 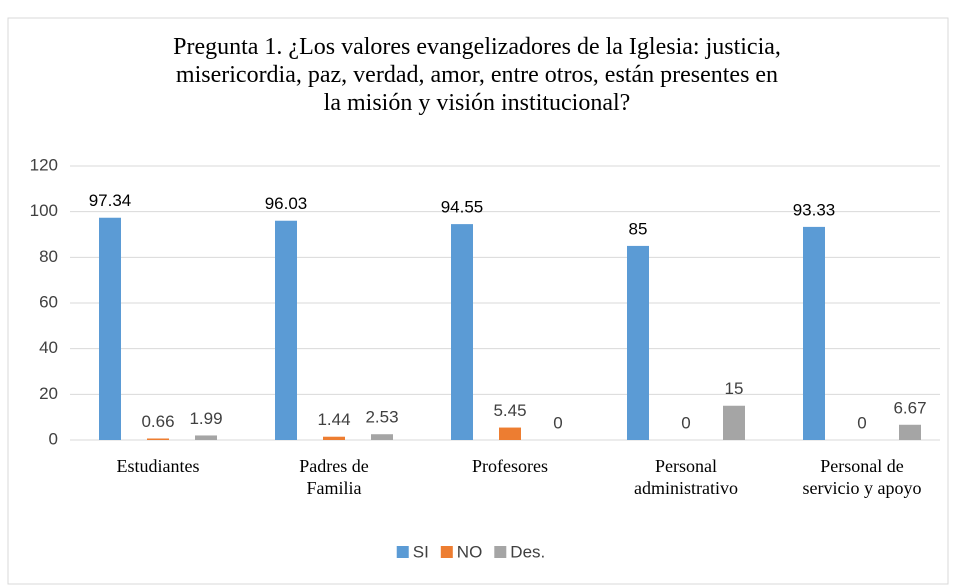 What do you see at coordinates (381, 417) in the screenshot?
I see `value-label: 2.53` at bounding box center [381, 417].